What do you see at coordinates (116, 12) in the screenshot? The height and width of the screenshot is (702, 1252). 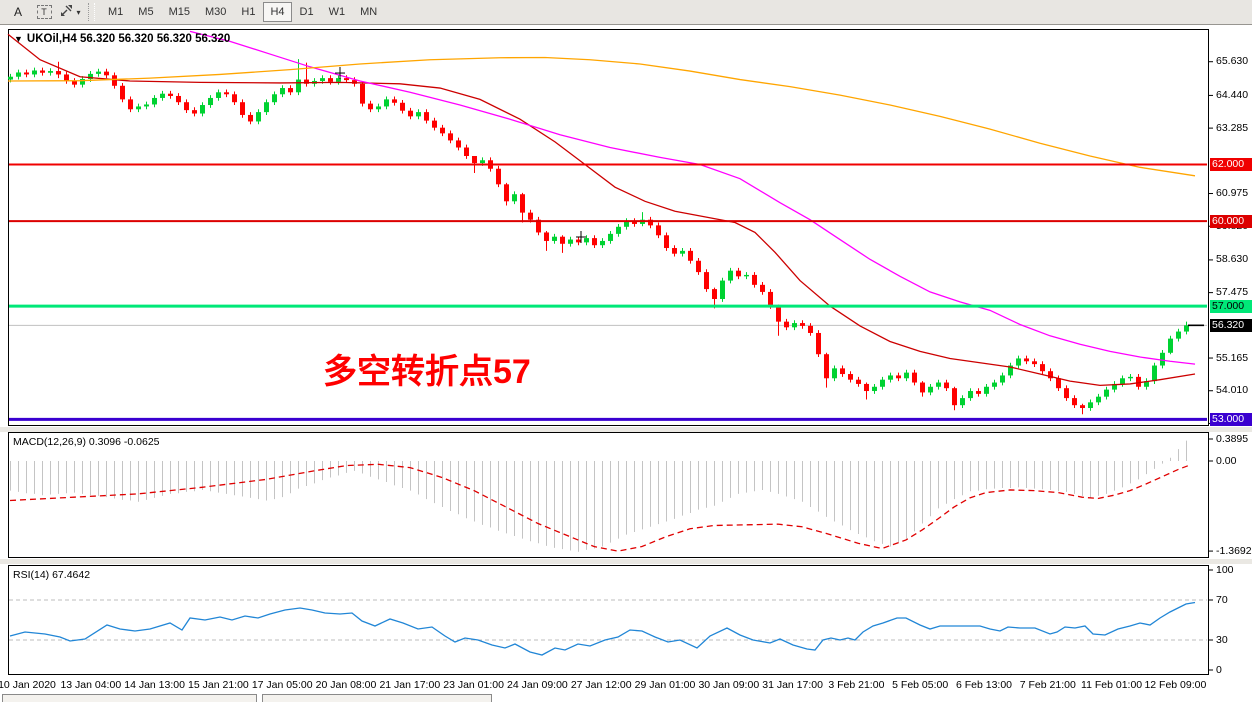 I see `timeframe-button-m1: M1` at bounding box center [116, 12].